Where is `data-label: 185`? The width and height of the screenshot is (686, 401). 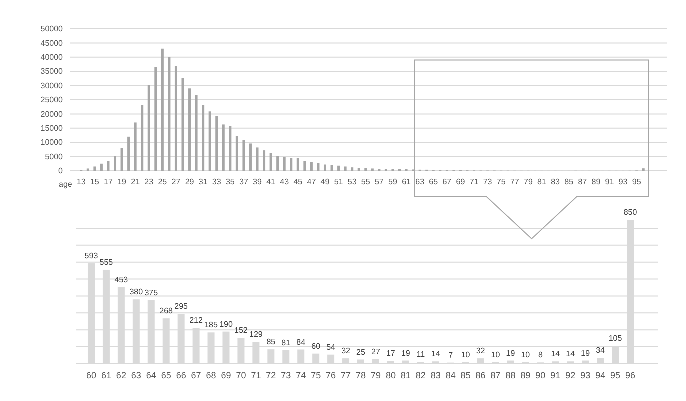
data-label: 185 is located at coordinates (211, 325).